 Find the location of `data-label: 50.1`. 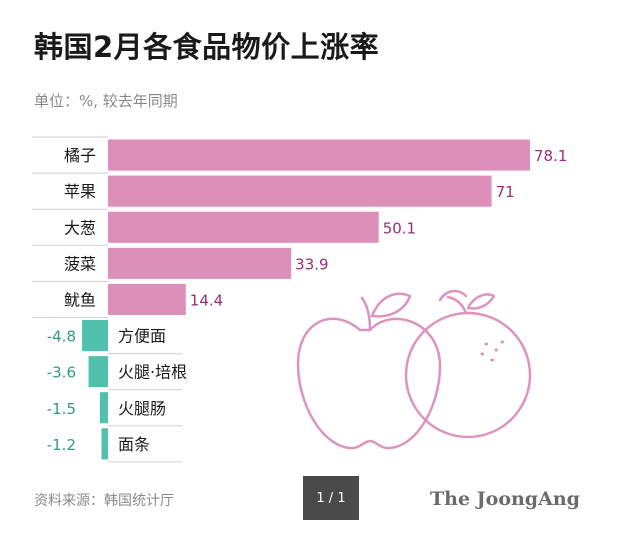

data-label: 50.1 is located at coordinates (399, 228).